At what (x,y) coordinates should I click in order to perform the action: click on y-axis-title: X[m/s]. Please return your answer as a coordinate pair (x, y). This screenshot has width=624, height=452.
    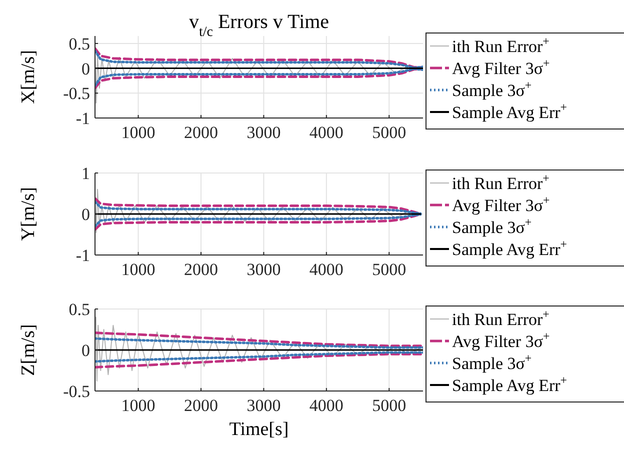
    Looking at the image, I should click on (28, 77).